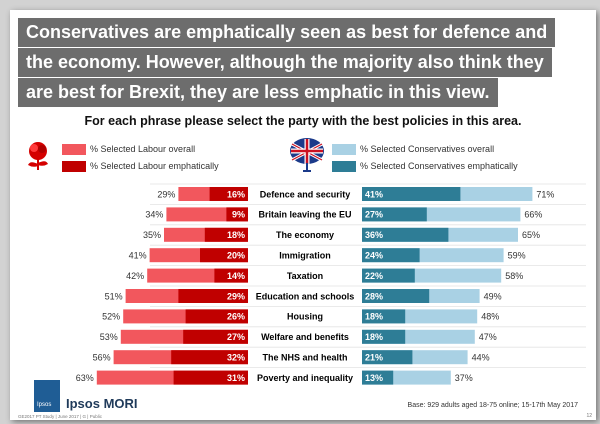 The height and width of the screenshot is (424, 600). Describe the element at coordinates (102, 358) in the screenshot. I see `label-labour-overall: 56%` at that location.